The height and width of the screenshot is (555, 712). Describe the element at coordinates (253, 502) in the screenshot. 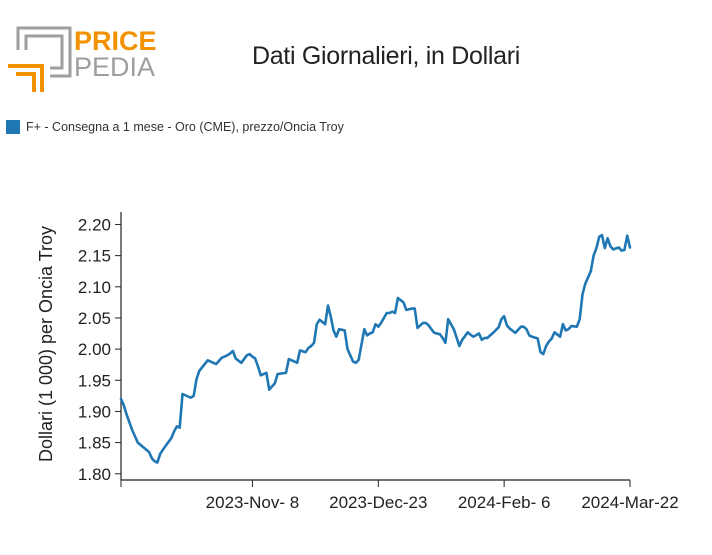

I see `x-tick-label: 2023-Nov- 8` at that location.